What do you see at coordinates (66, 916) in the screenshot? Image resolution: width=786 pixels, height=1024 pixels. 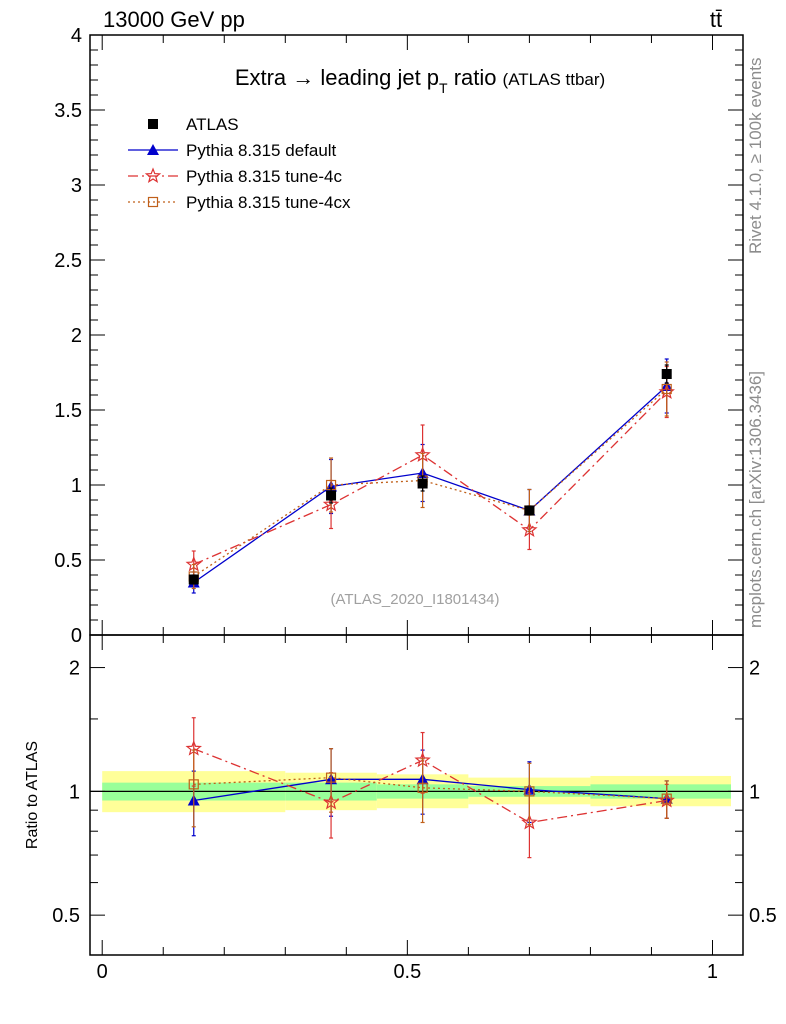 I see `ratio-y-tick-label-left: 0.5` at bounding box center [66, 916].